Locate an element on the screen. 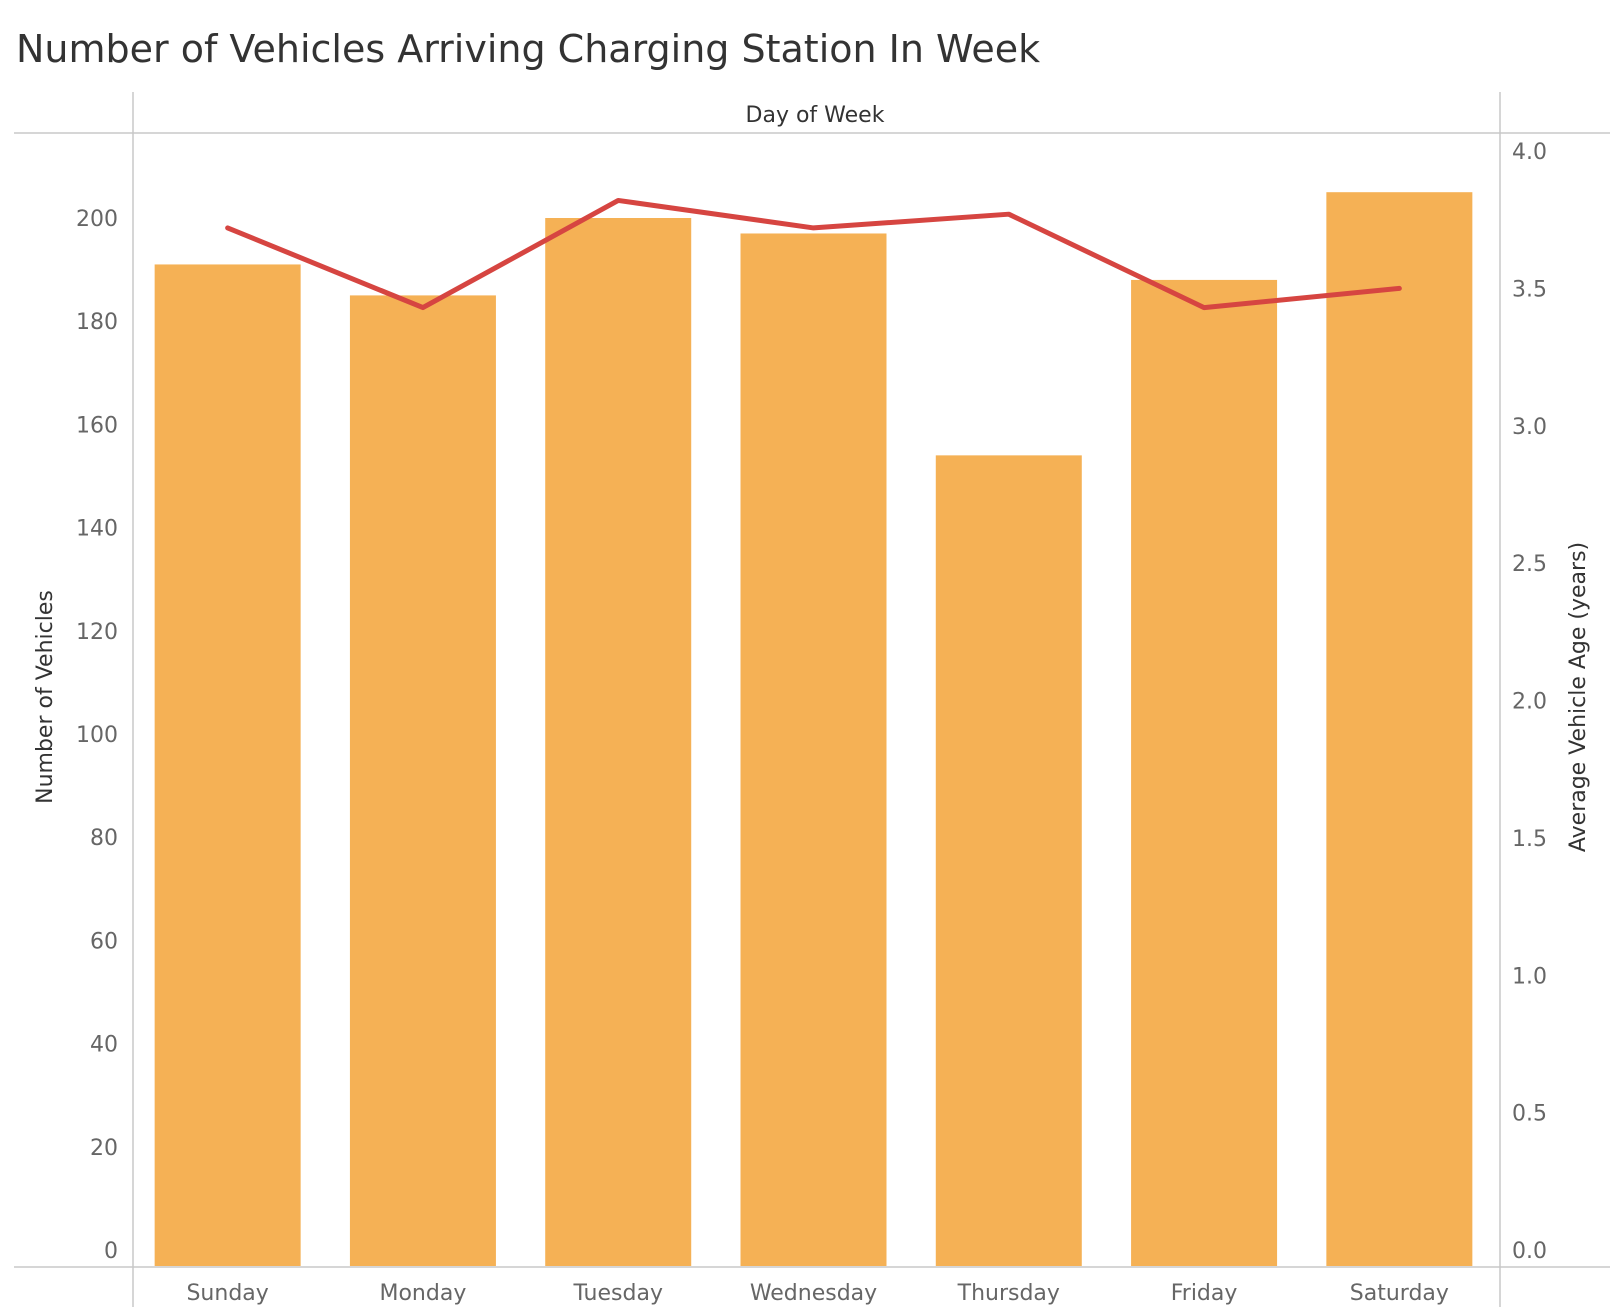 The width and height of the screenshot is (1624, 1316). bar-wednesday is located at coordinates (813, 750).